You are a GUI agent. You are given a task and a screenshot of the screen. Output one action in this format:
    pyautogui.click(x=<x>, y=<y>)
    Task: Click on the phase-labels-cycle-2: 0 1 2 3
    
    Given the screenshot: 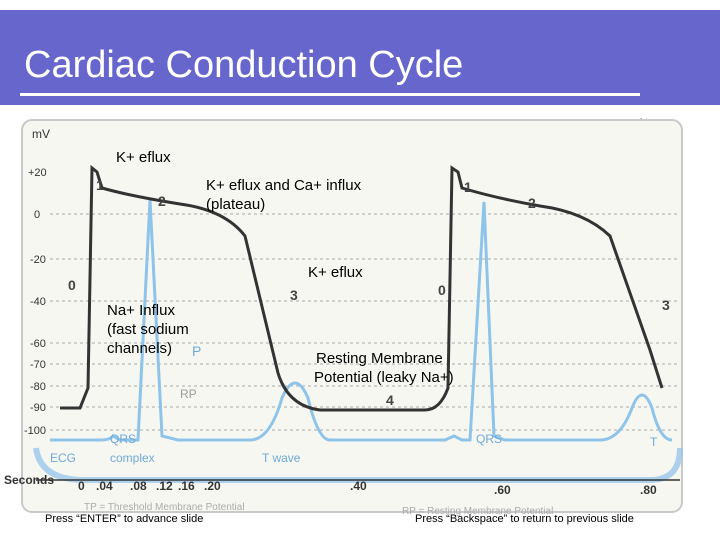 What is the action you would take?
    pyautogui.click(x=554, y=246)
    